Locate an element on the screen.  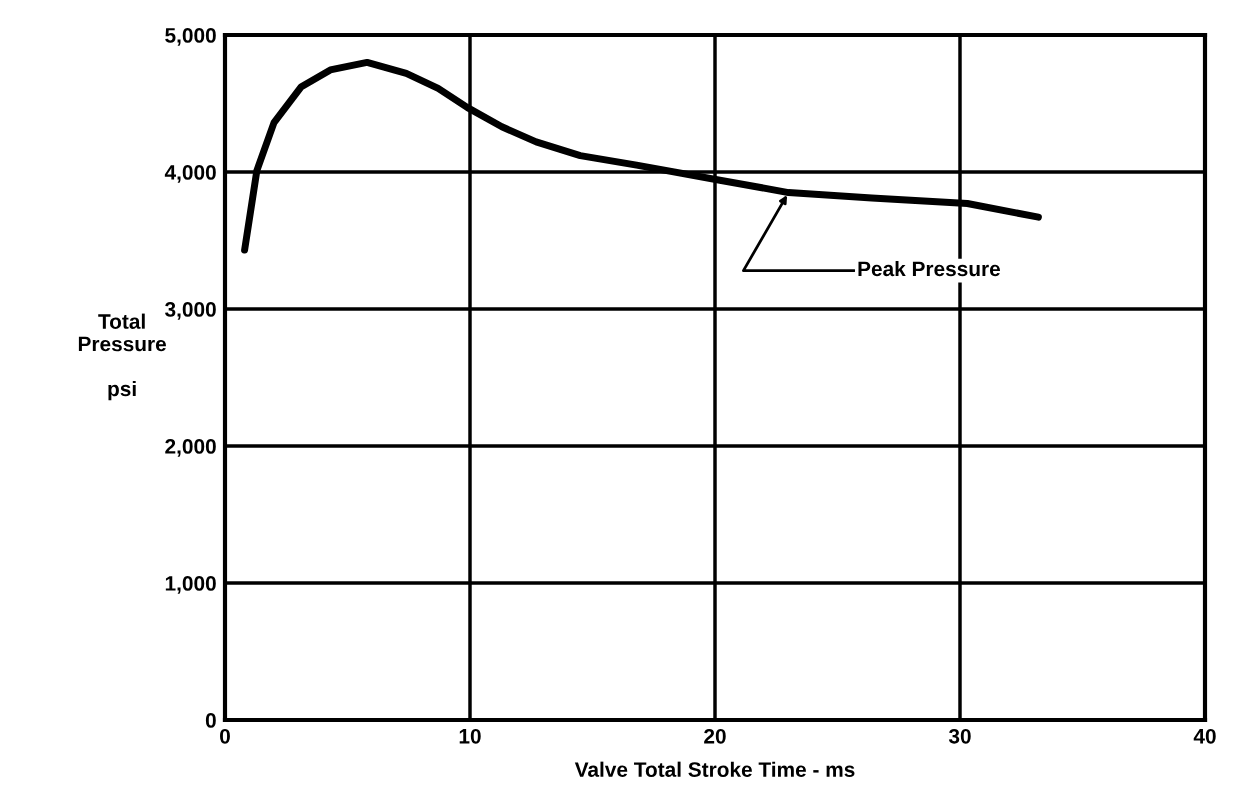
y-tick-label: 1,000 is located at coordinates (190, 585).